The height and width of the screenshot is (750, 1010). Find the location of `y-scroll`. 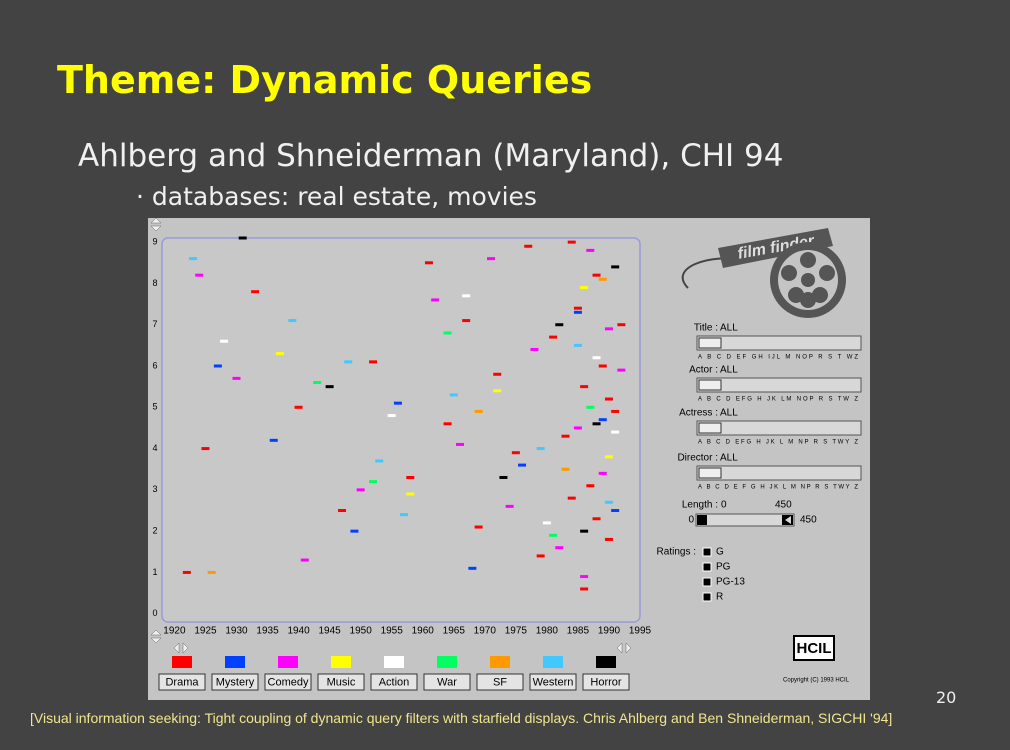

y-scroll is located at coordinates (156, 225).